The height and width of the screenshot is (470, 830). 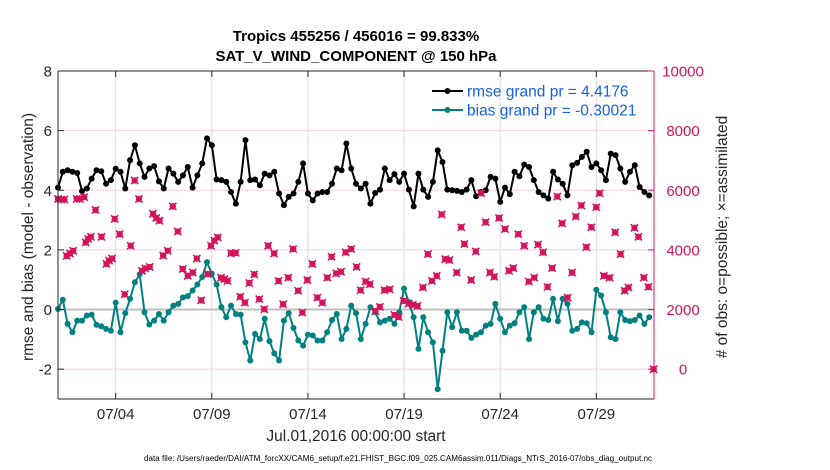 I want to click on x-tick-label: 07/19, so click(x=404, y=414).